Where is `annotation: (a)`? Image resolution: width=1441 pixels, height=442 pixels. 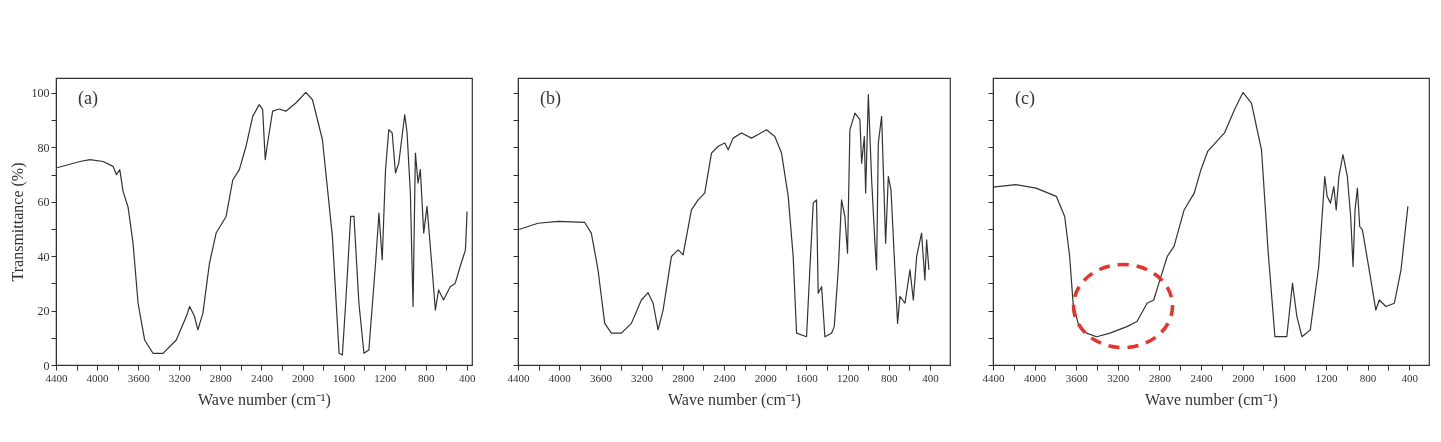
annotation: (a) is located at coordinates (88, 98).